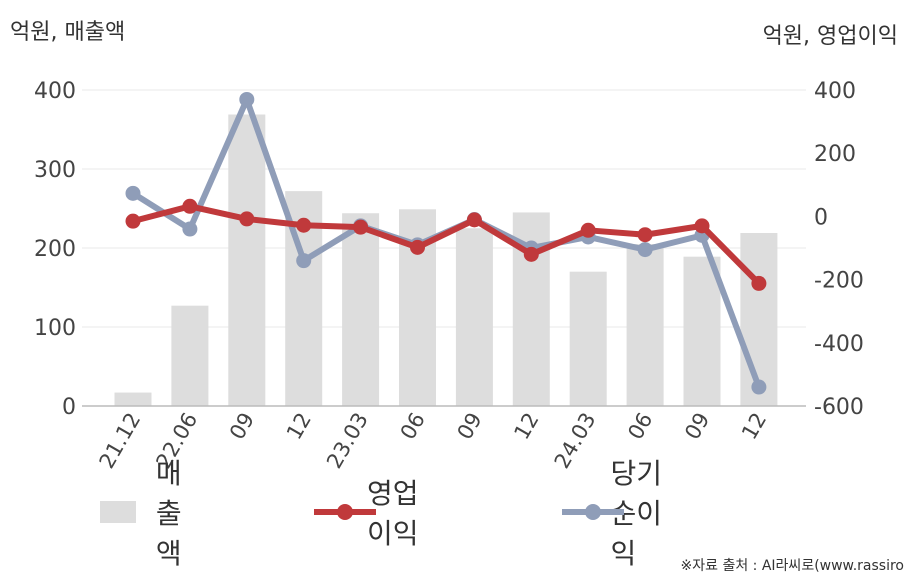 The image size is (908, 580). I want to click on right-axis-tick-label: 0, so click(821, 217).